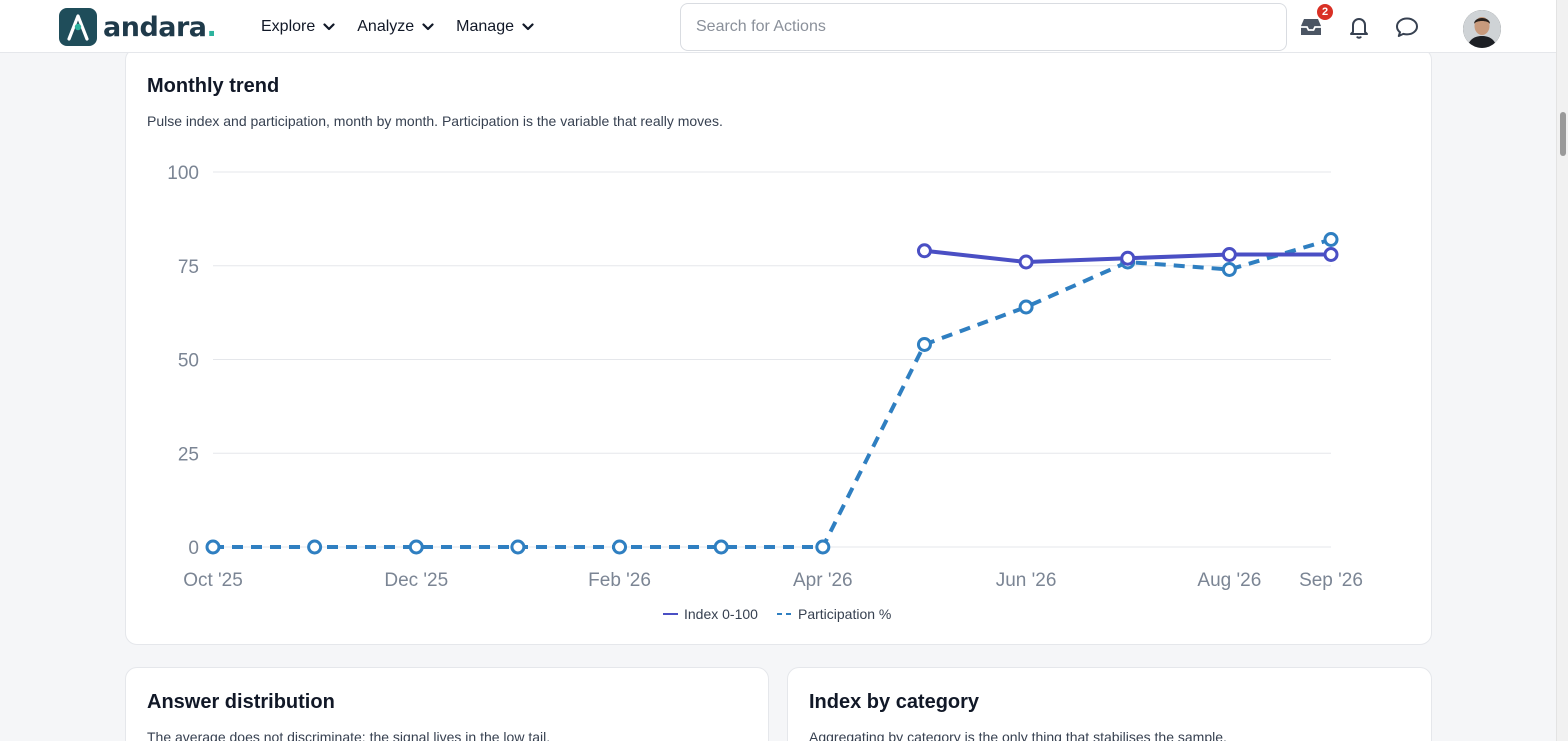 This screenshot has width=1568, height=741. I want to click on legend-label-participation: Participation %, so click(844, 614).